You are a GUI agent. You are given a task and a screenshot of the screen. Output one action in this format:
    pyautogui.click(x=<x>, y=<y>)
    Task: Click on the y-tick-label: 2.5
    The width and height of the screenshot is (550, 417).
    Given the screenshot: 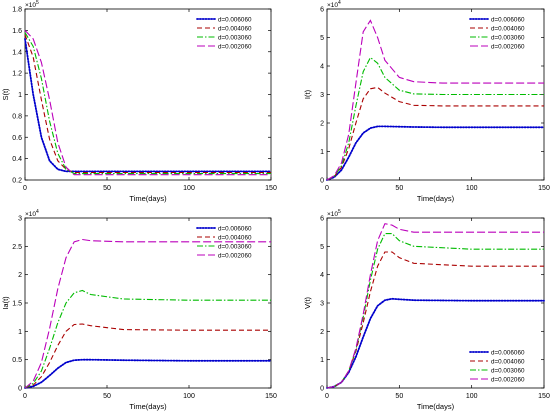 What is the action you would take?
    pyautogui.click(x=17, y=247)
    